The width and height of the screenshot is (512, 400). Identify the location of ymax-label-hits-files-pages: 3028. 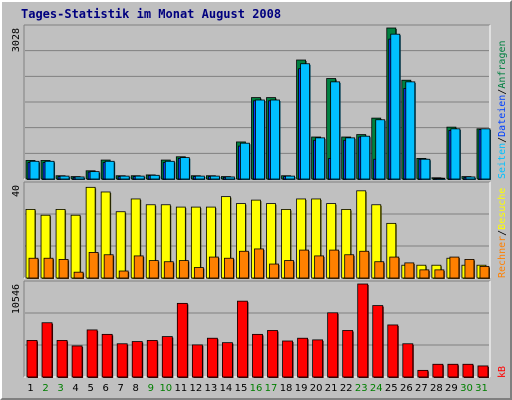
(16, 40).